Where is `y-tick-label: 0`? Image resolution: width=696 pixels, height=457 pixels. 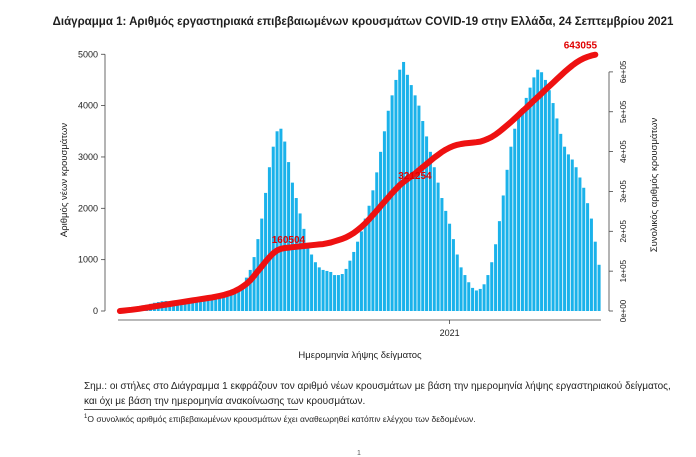
y-tick-label: 0 is located at coordinates (95, 311).